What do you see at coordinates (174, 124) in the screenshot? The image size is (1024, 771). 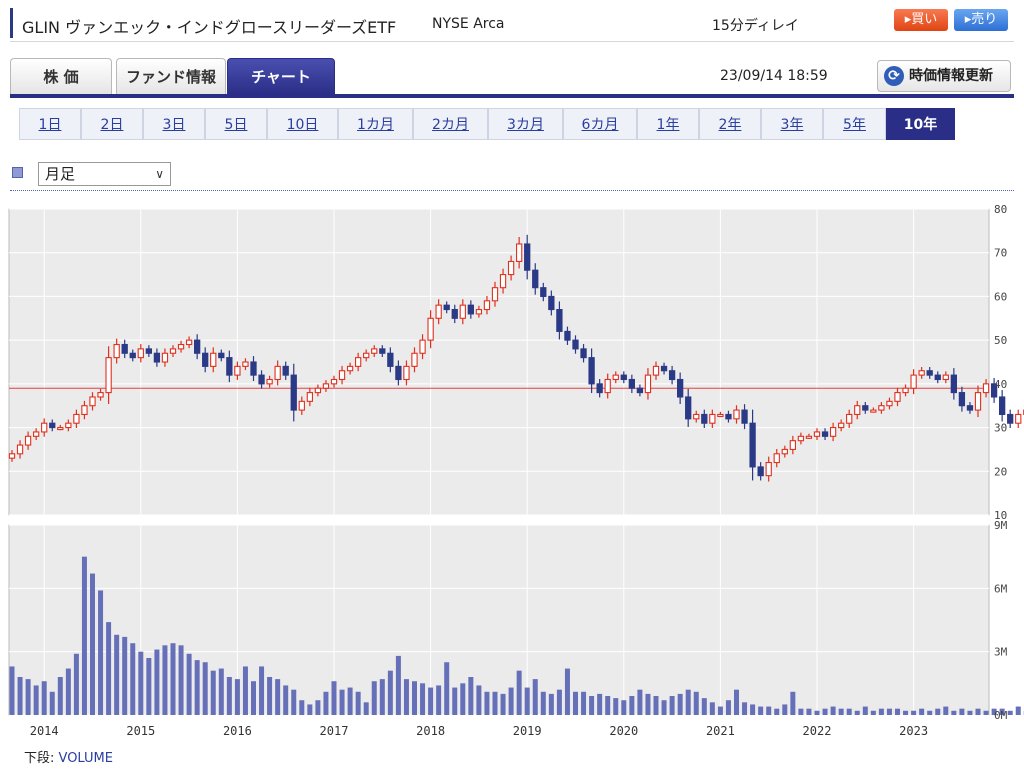 I see `period-3d: 3日` at bounding box center [174, 124].